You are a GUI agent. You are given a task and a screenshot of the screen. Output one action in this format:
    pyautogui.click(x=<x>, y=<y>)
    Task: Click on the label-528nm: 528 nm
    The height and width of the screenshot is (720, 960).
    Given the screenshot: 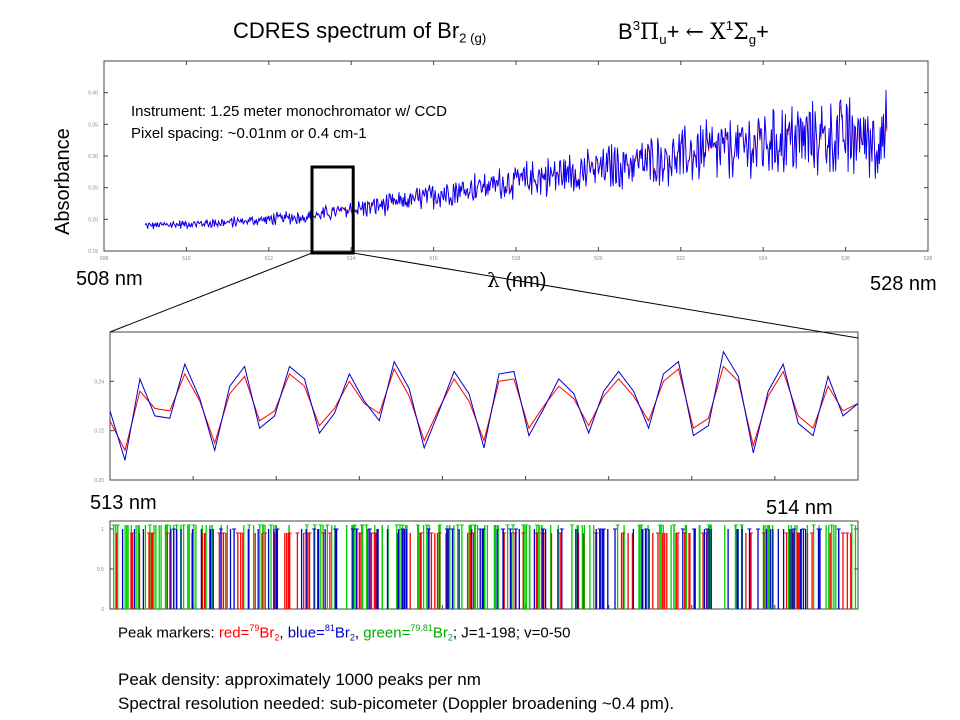 What is the action you would take?
    pyautogui.click(x=903, y=284)
    